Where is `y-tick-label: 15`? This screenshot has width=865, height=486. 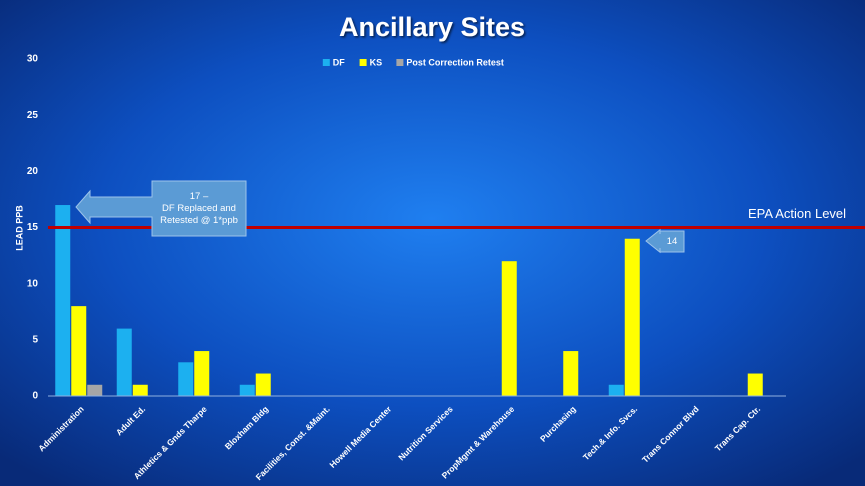 y-tick-label: 15 is located at coordinates (33, 227).